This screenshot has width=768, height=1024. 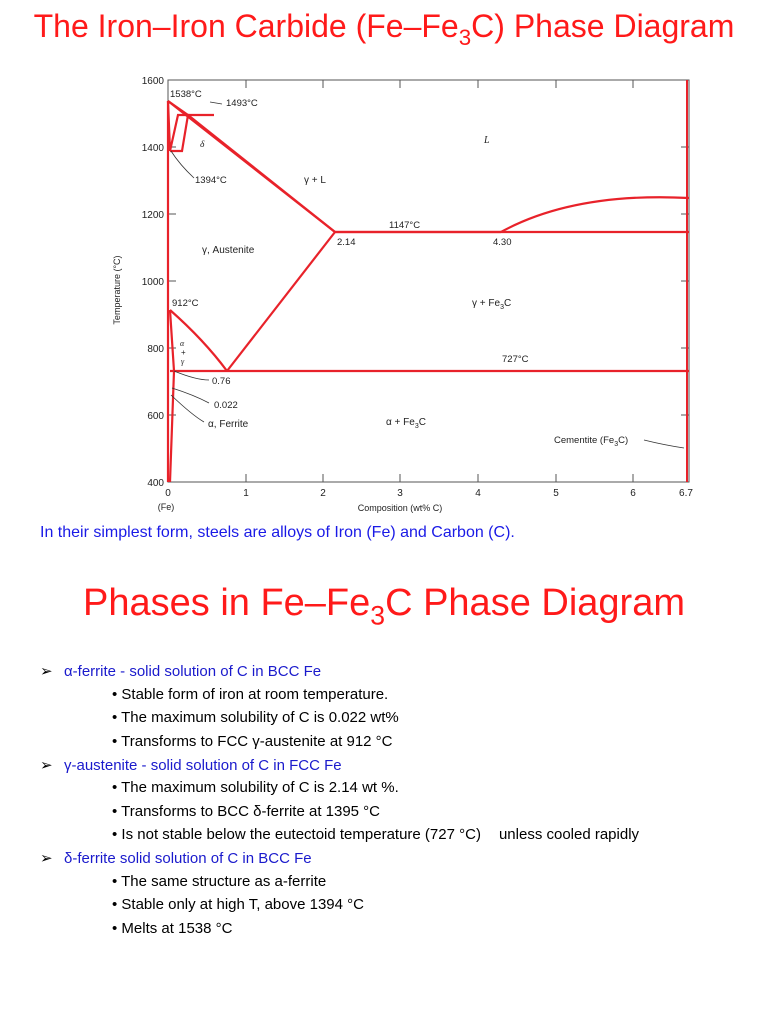 I want to click on list-item: • The same structure as a-ferrite, so click(x=219, y=881).